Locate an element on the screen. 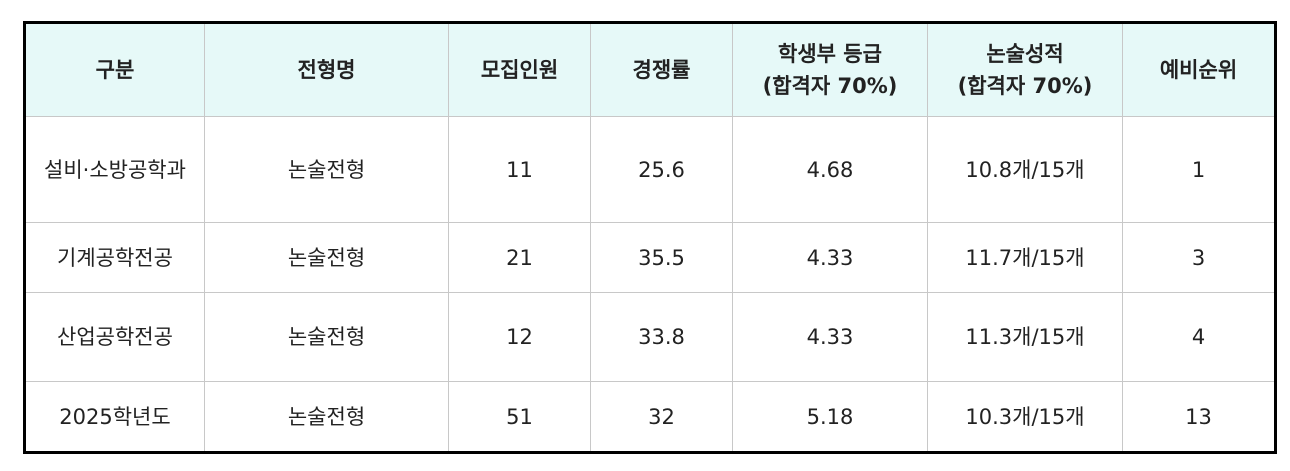 This screenshot has height=471, width=1290. table-row: 기계공학전공 논술전형 21 35.5 4.33 11.7개/15개 3 is located at coordinates (650, 257).